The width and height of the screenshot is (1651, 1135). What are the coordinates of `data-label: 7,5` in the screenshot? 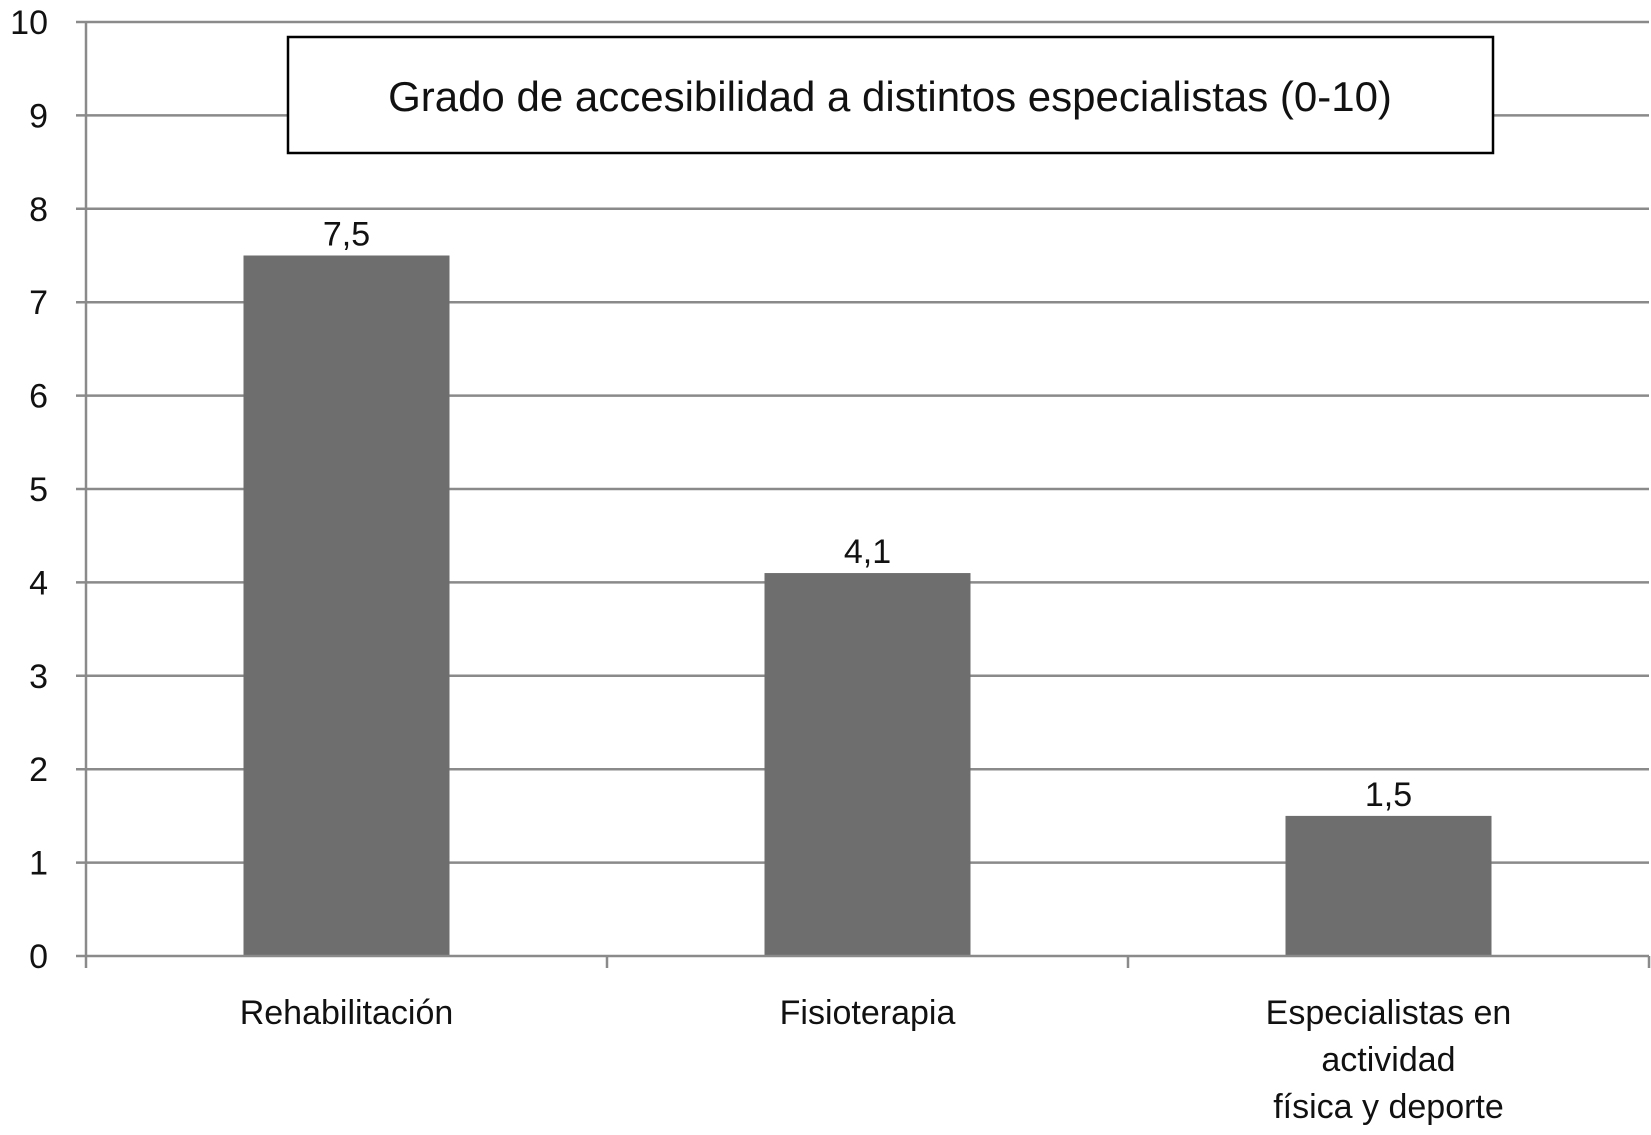 It's located at (346, 235).